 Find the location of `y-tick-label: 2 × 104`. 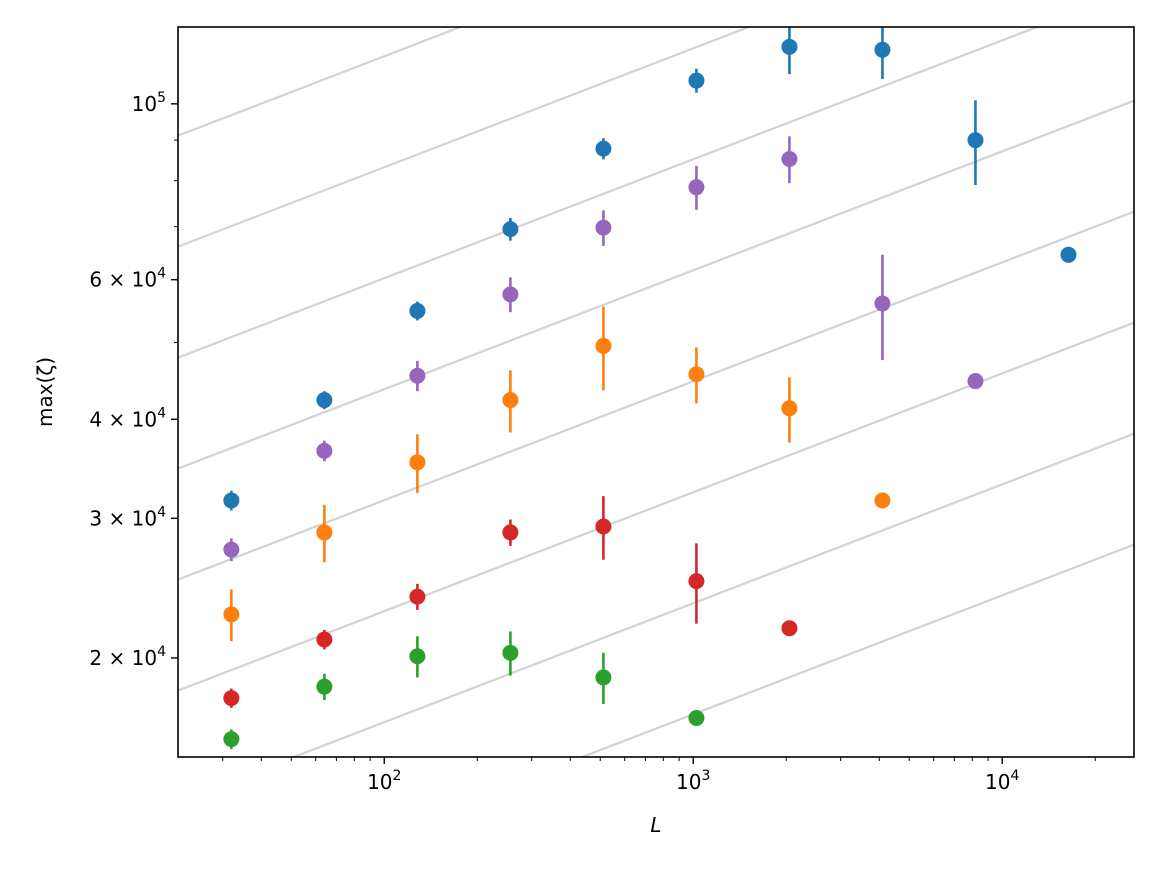

y-tick-label: 2 × 104 is located at coordinates (127, 657).